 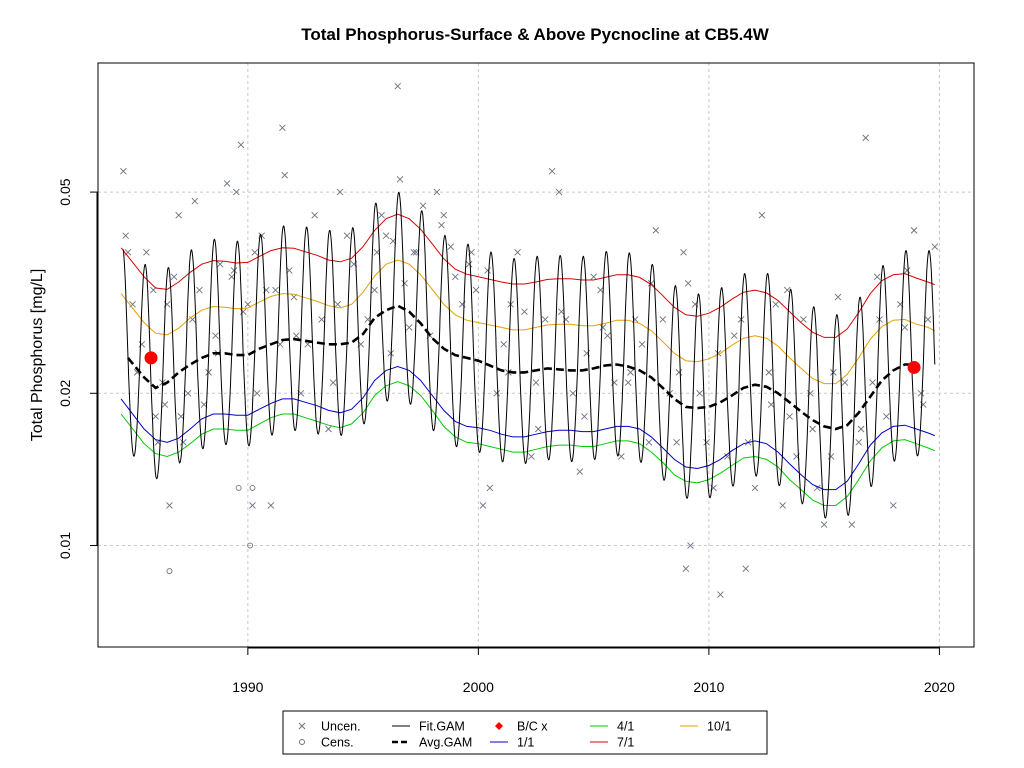 I want to click on legend-item-ratio-1-1: 1/1, so click(x=512, y=743).